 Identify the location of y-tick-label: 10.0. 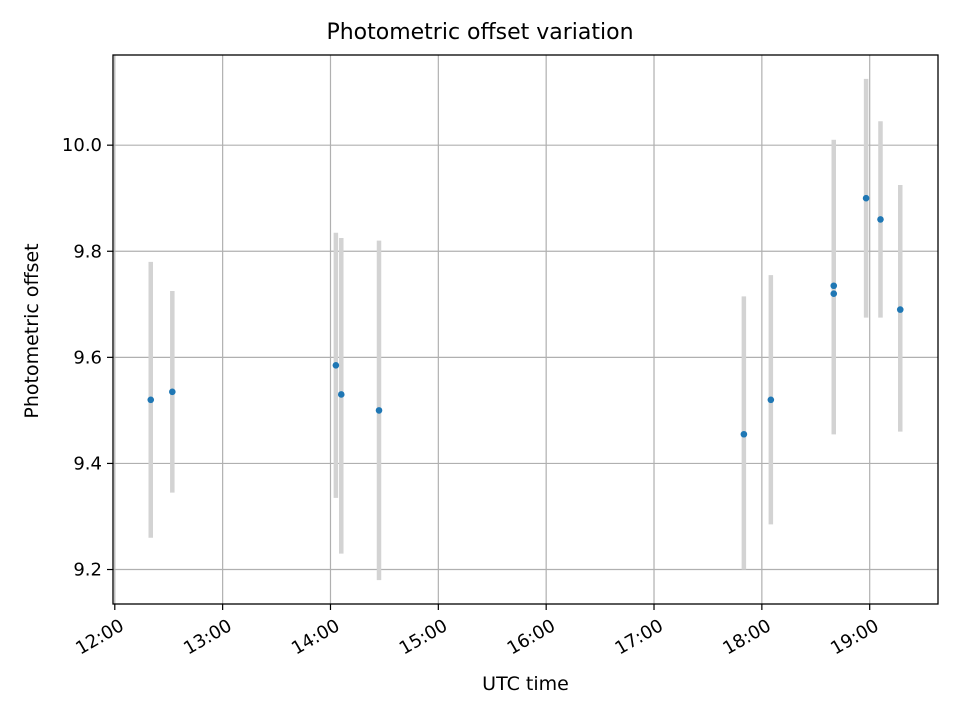
(82, 145).